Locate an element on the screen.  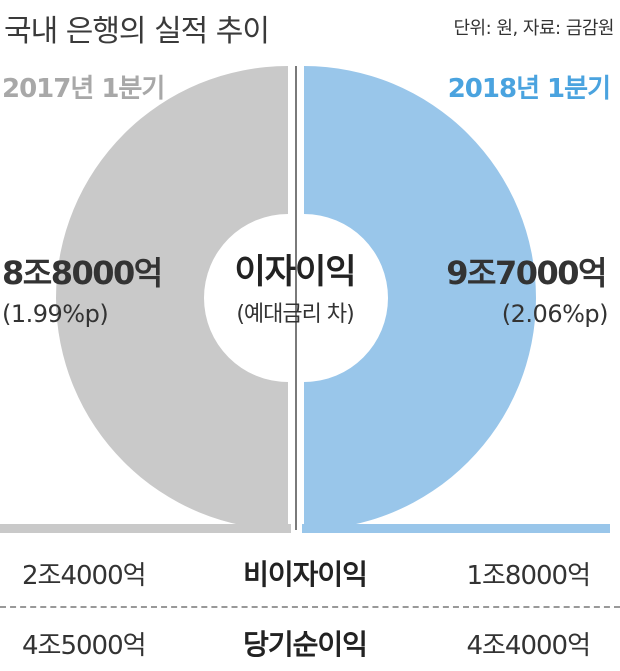
non-interest-income-right: 1조8000억 is located at coordinates (528, 576).